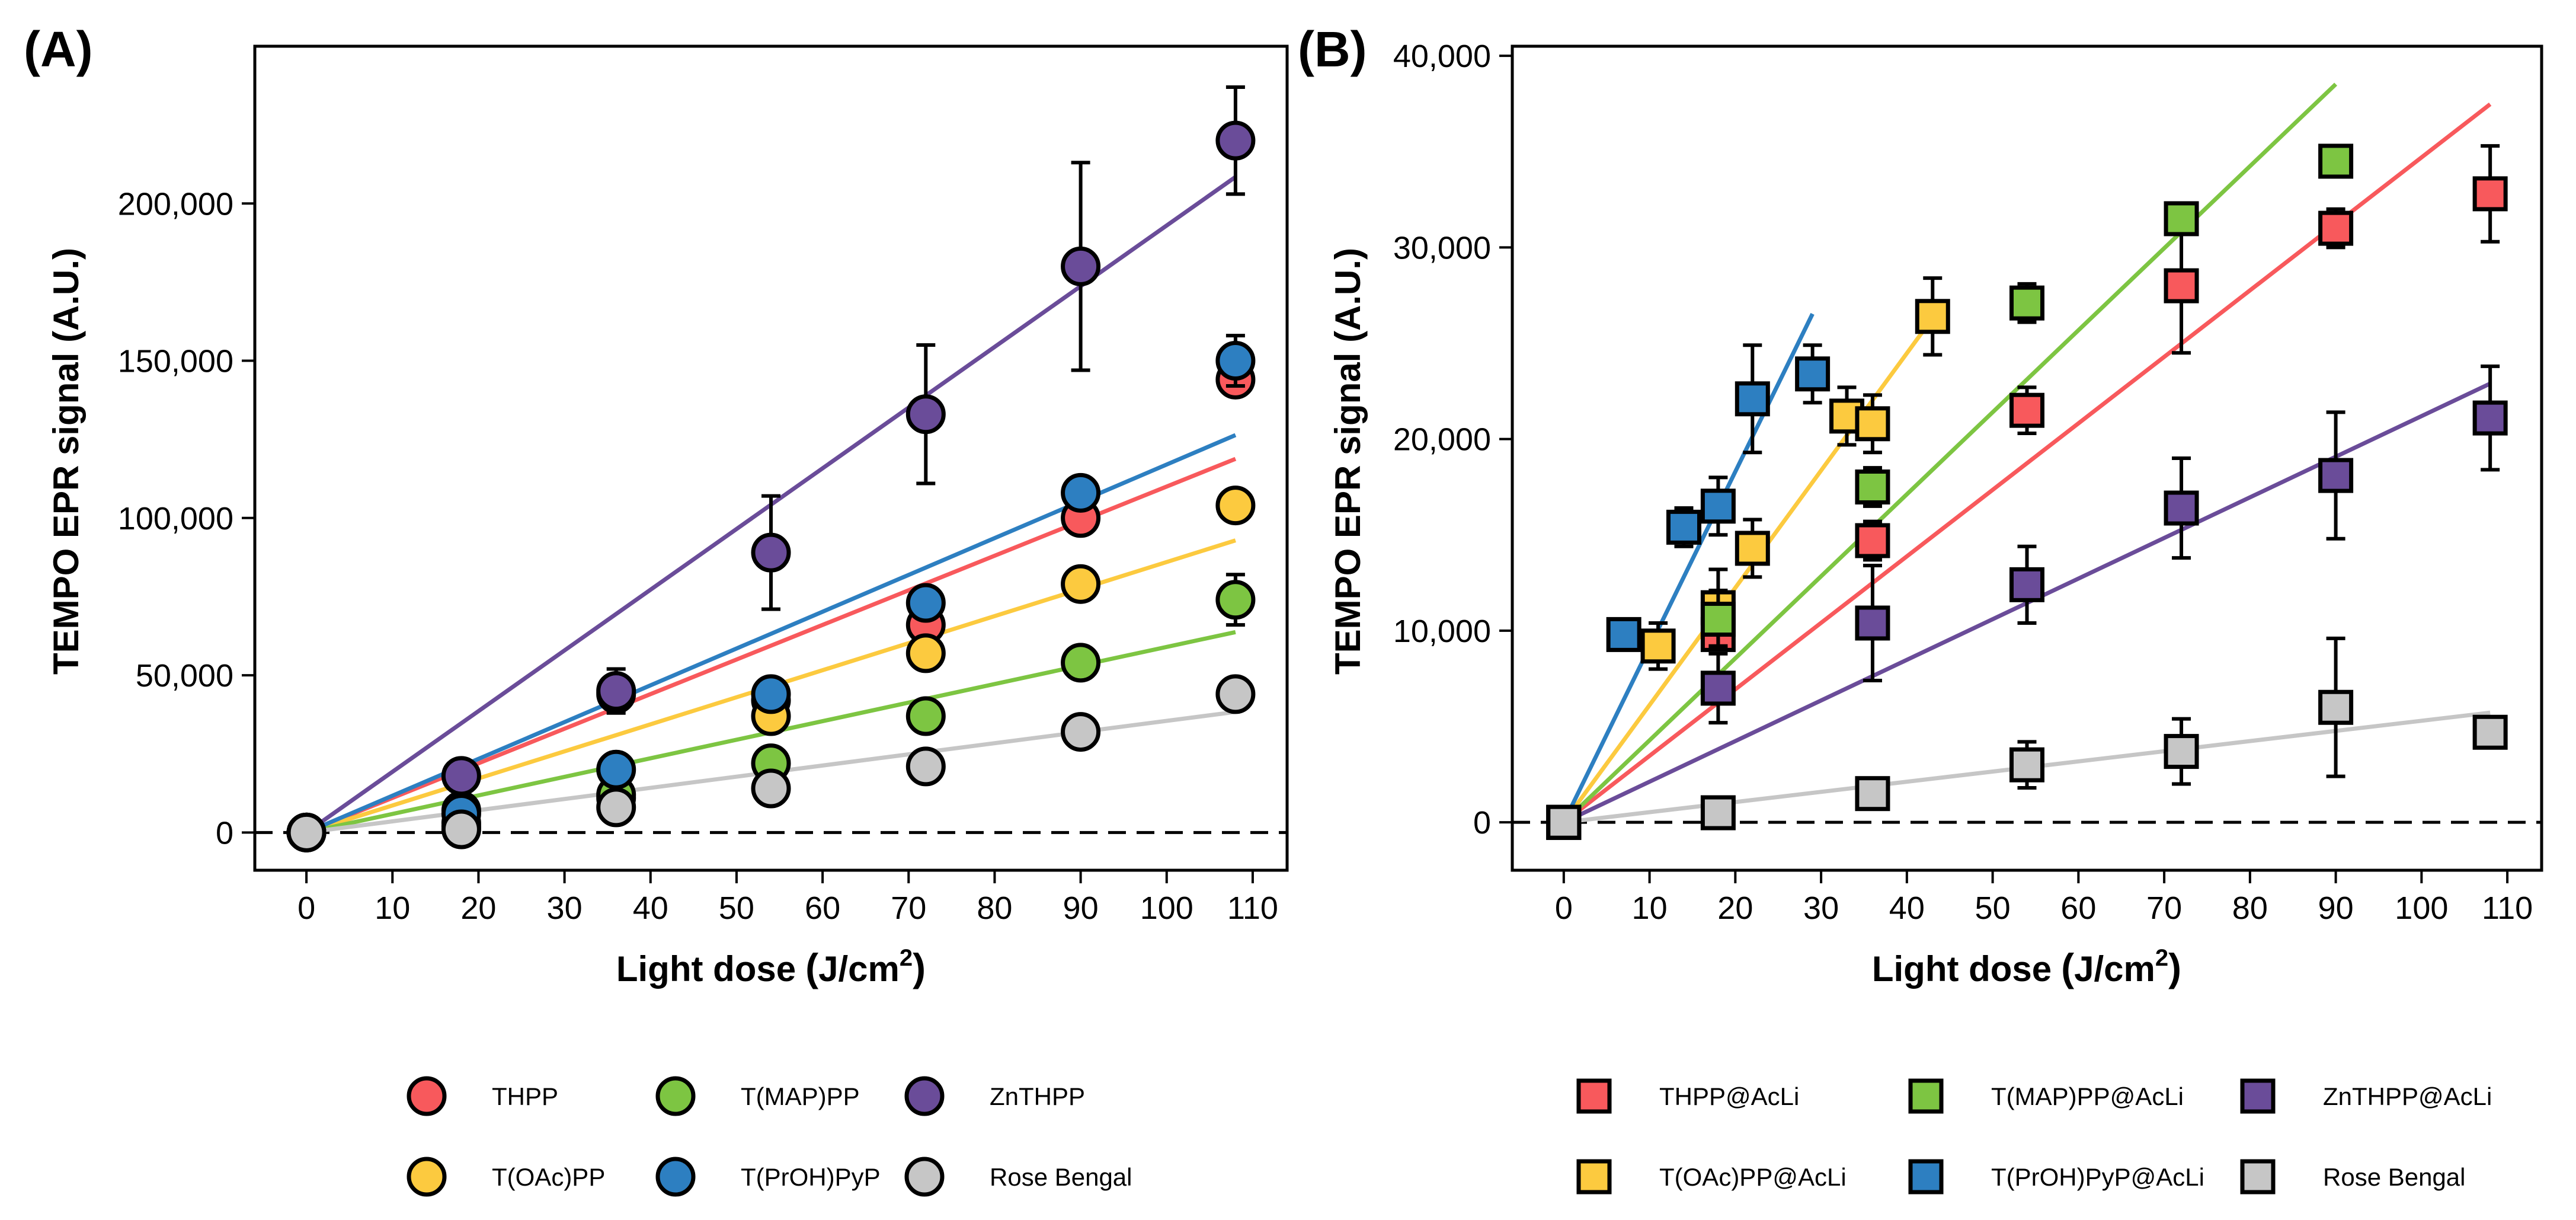 The image size is (2576, 1220). Describe the element at coordinates (175, 204) in the screenshot. I see `y-tick-label: 200,000` at that location.